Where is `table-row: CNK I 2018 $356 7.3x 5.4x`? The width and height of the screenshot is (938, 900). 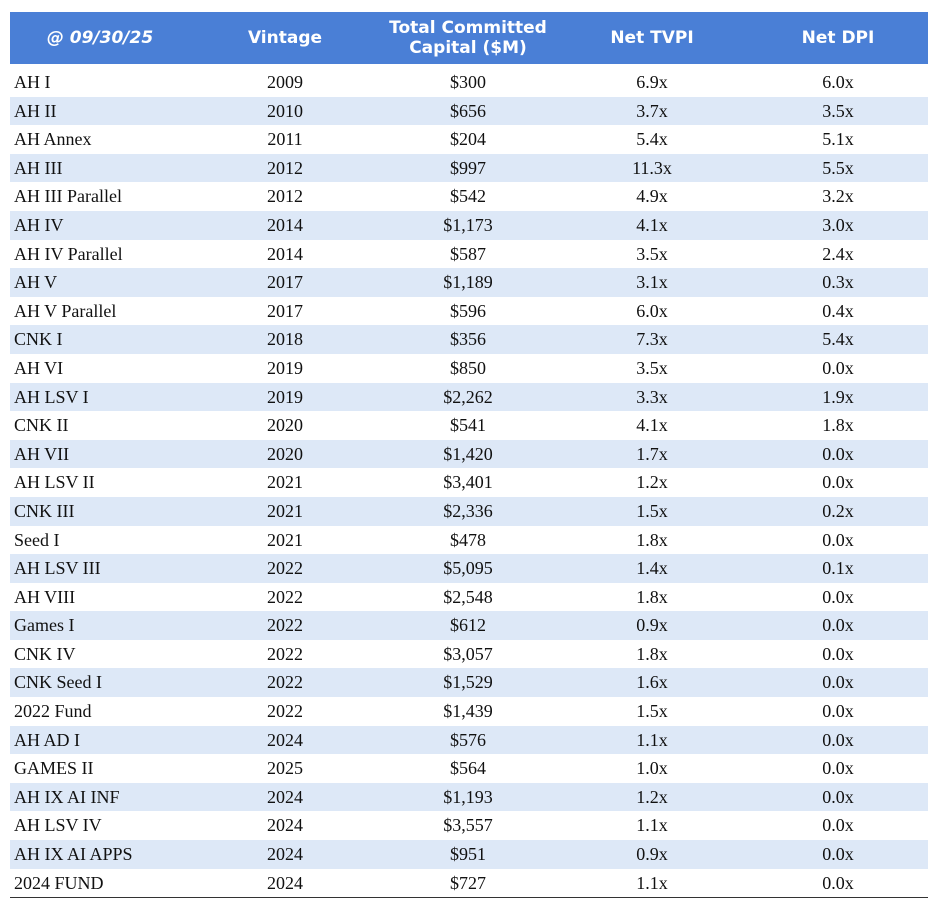
table-row: CNK I 2018 $356 7.3x 5.4x is located at coordinates (469, 339).